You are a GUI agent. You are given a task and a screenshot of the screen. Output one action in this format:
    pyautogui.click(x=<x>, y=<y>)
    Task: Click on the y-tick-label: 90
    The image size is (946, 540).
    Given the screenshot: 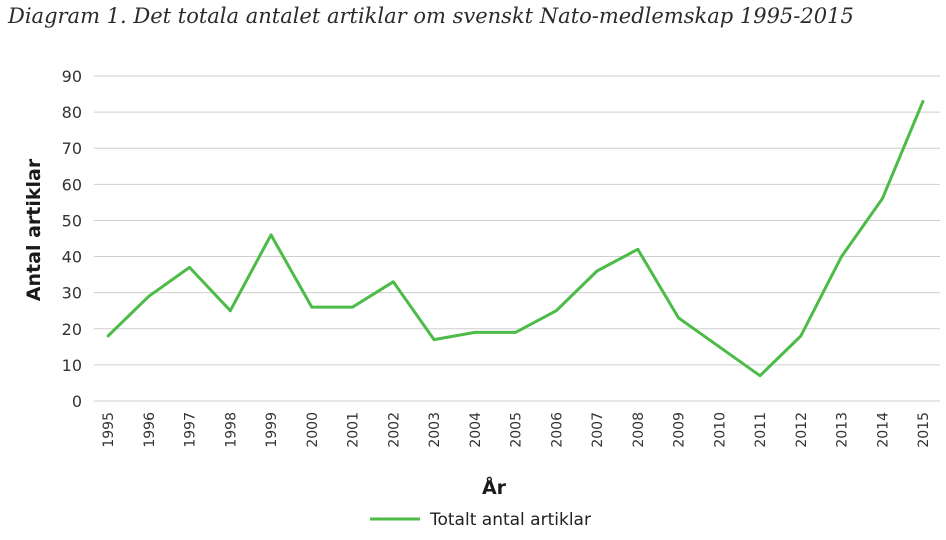 What is the action you would take?
    pyautogui.click(x=72, y=76)
    